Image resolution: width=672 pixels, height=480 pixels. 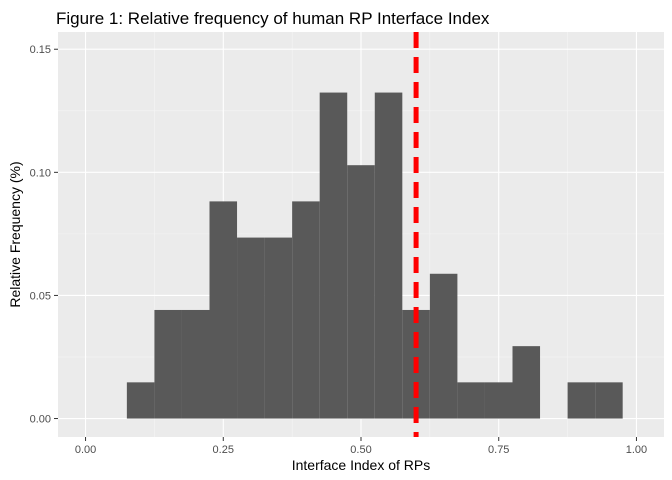 I want to click on y-axis-title: Relative Frequency (%), so click(x=15, y=234).